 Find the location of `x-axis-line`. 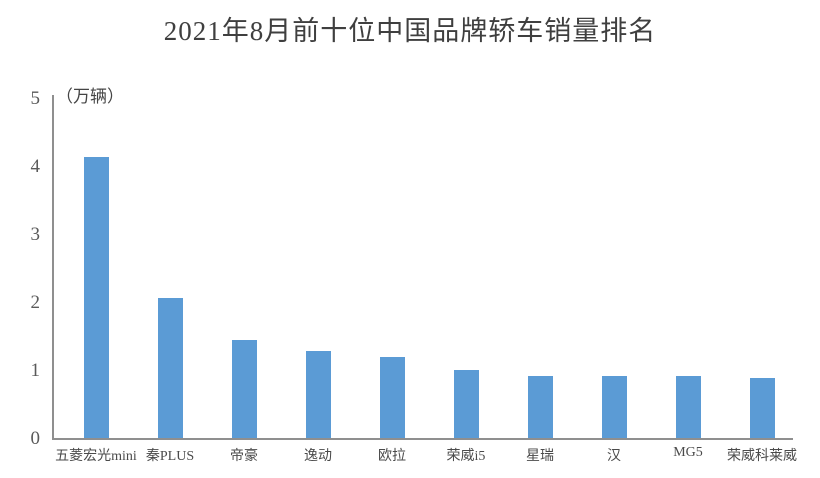

x-axis-line is located at coordinates (422, 439).